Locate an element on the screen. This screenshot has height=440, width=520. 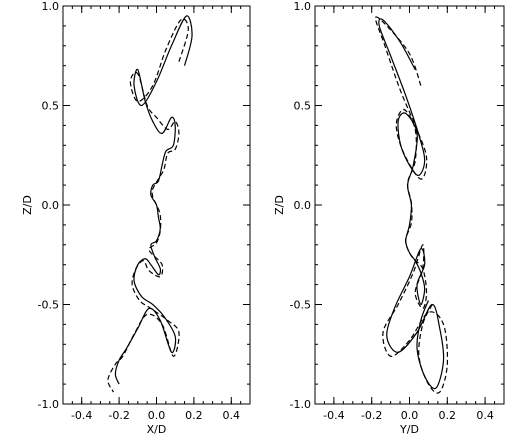
x-axis-label: X/D is located at coordinates (157, 429).